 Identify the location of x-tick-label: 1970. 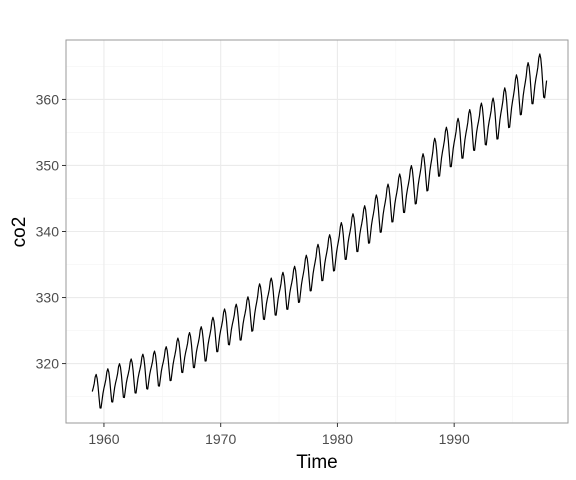
(220, 439).